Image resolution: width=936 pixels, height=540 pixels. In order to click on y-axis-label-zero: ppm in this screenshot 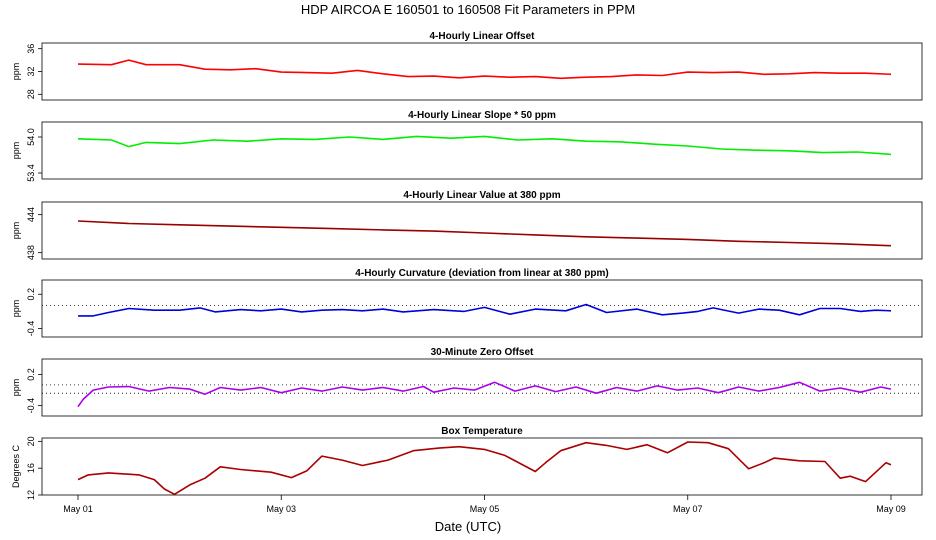, I will do `click(16, 388)`.